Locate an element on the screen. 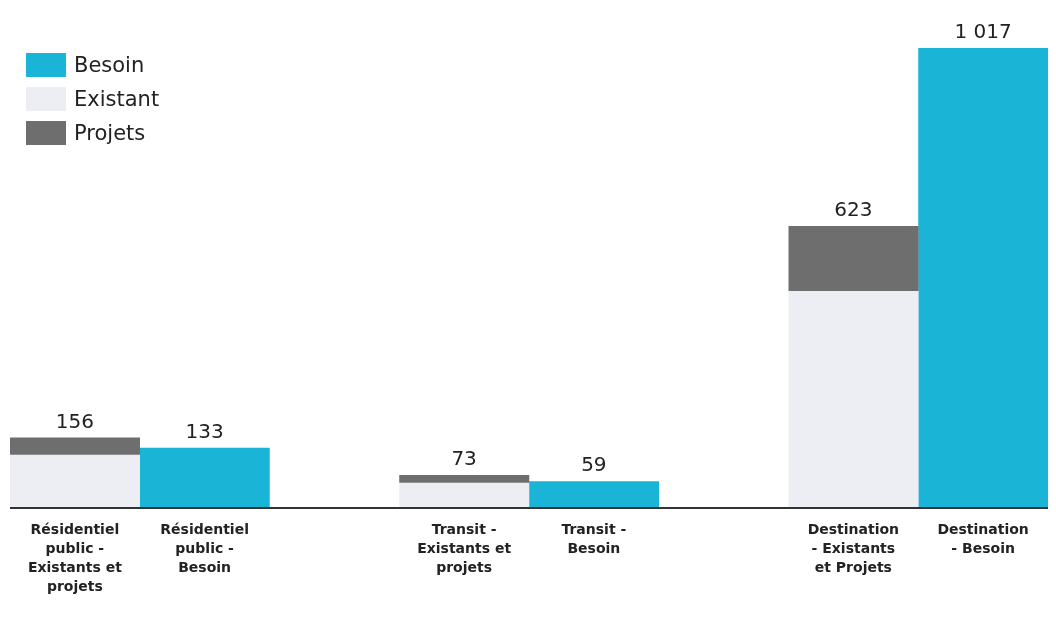 The height and width of the screenshot is (628, 1056). annotation: 73 is located at coordinates (464, 457).